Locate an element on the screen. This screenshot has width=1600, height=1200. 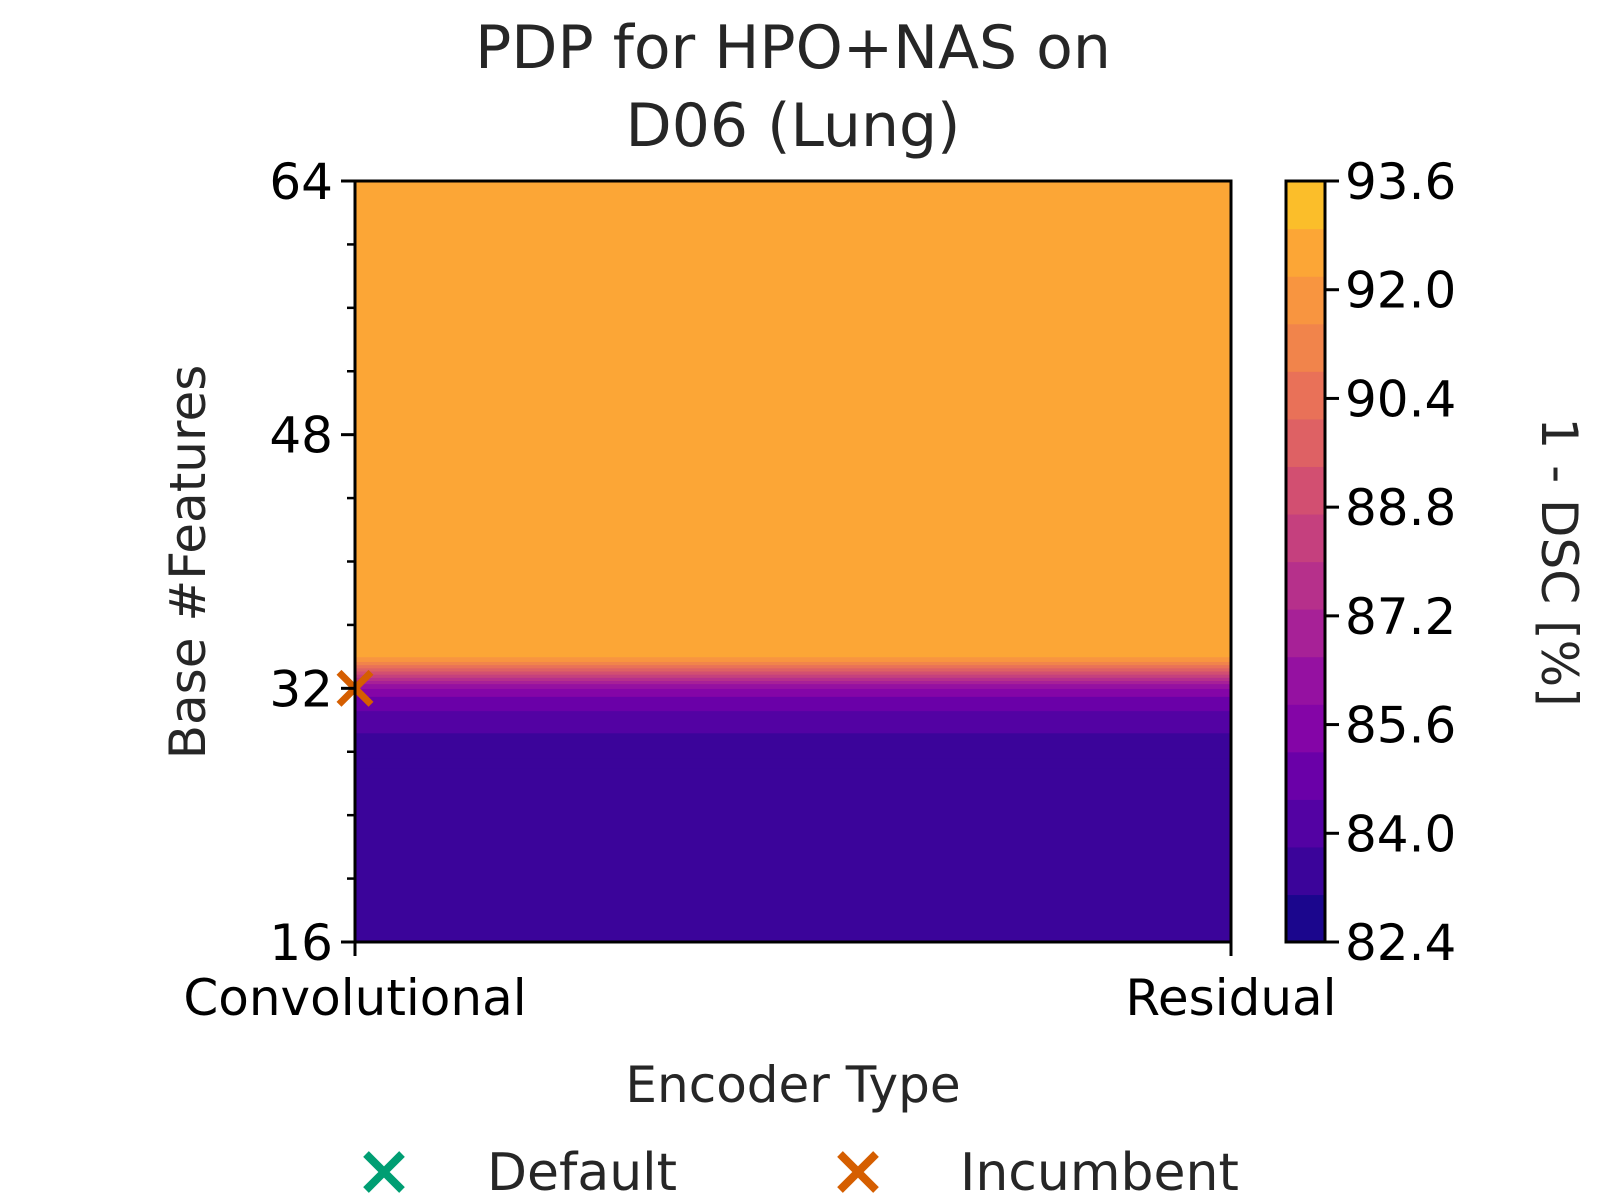
legend-item-default: Default is located at coordinates (520, 1171).